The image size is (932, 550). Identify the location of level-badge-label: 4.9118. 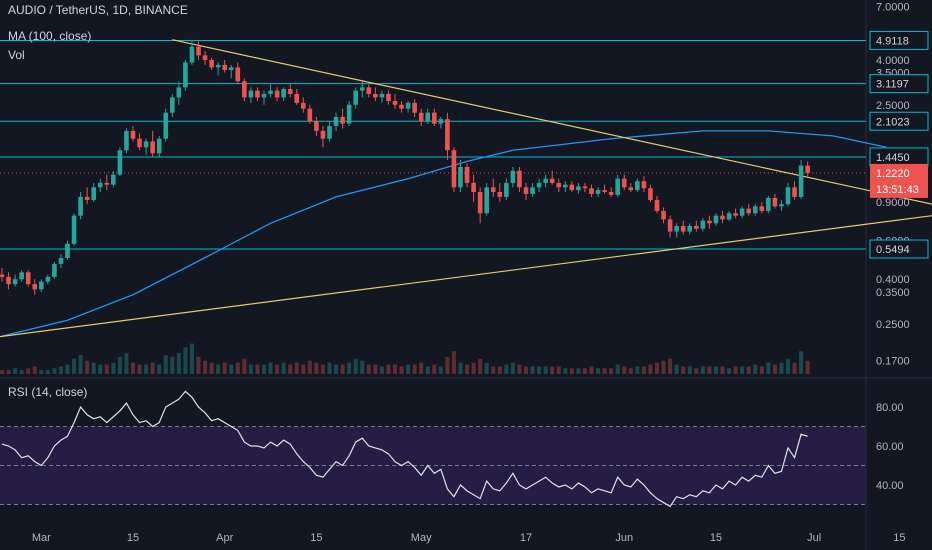
(892, 41).